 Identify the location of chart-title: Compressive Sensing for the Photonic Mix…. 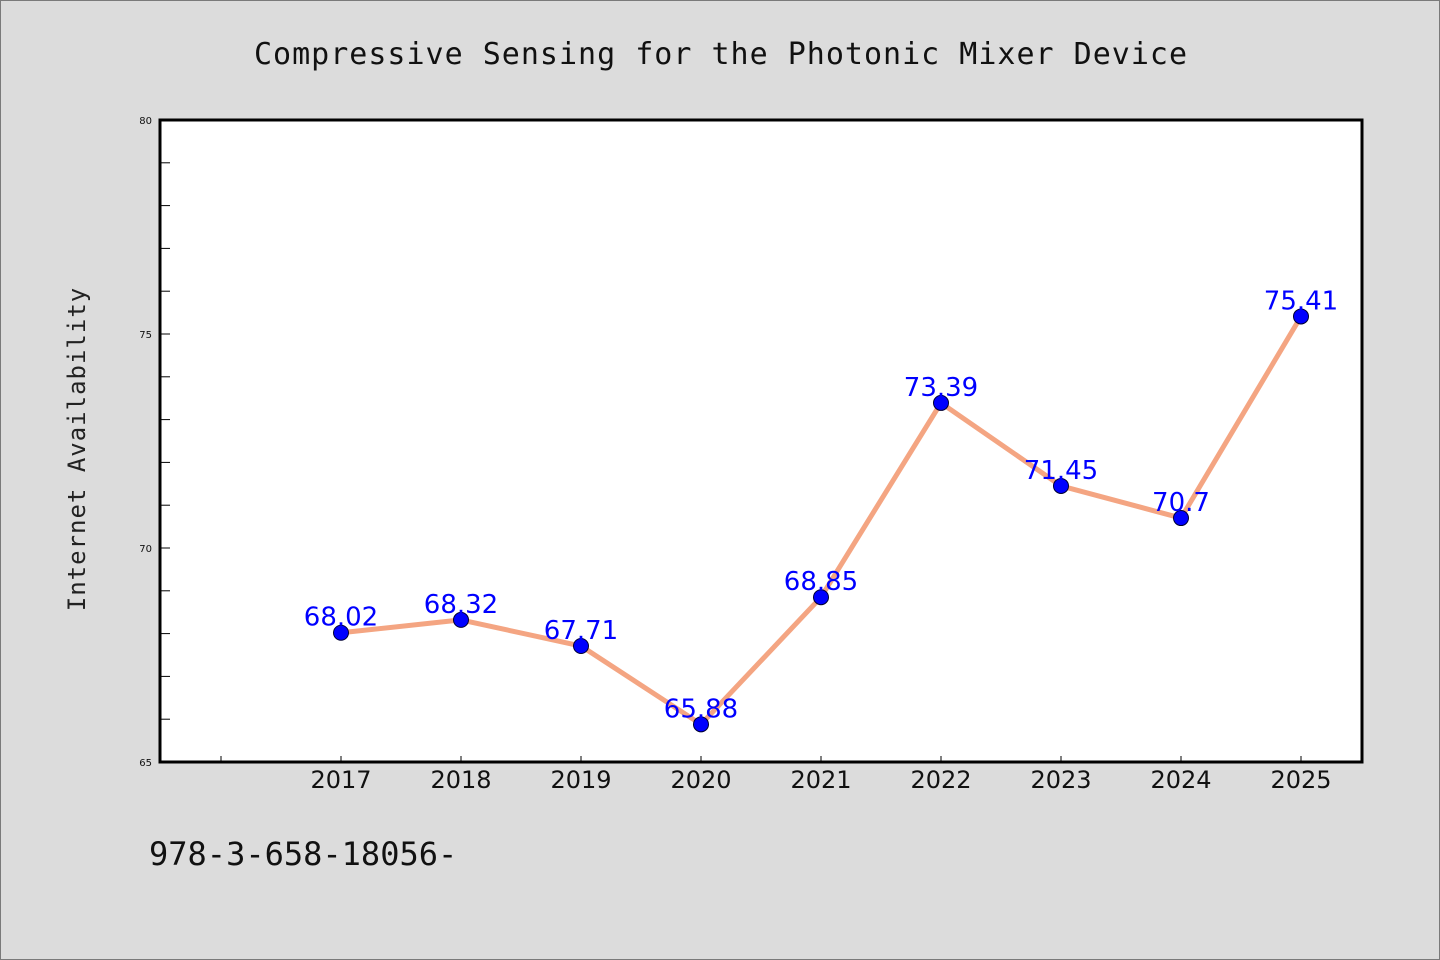
(721, 54).